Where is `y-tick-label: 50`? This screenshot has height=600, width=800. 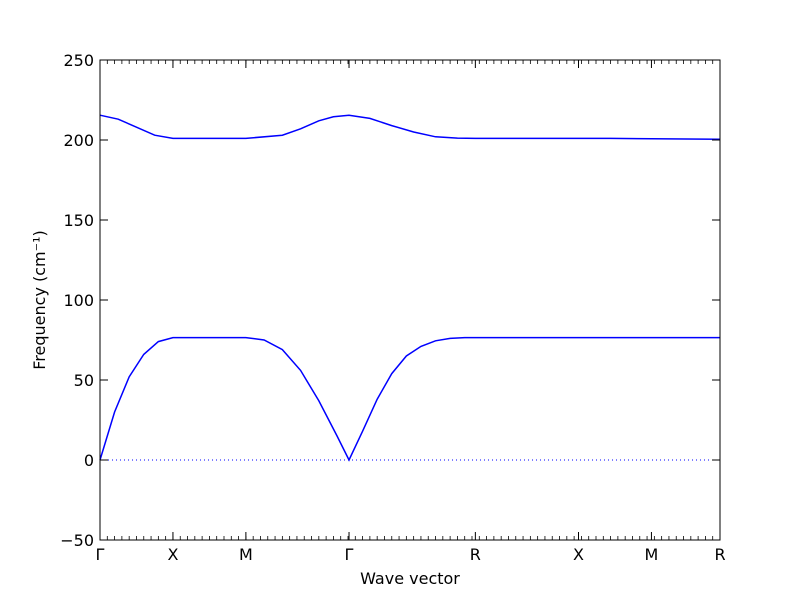 y-tick-label: 50 is located at coordinates (84, 380).